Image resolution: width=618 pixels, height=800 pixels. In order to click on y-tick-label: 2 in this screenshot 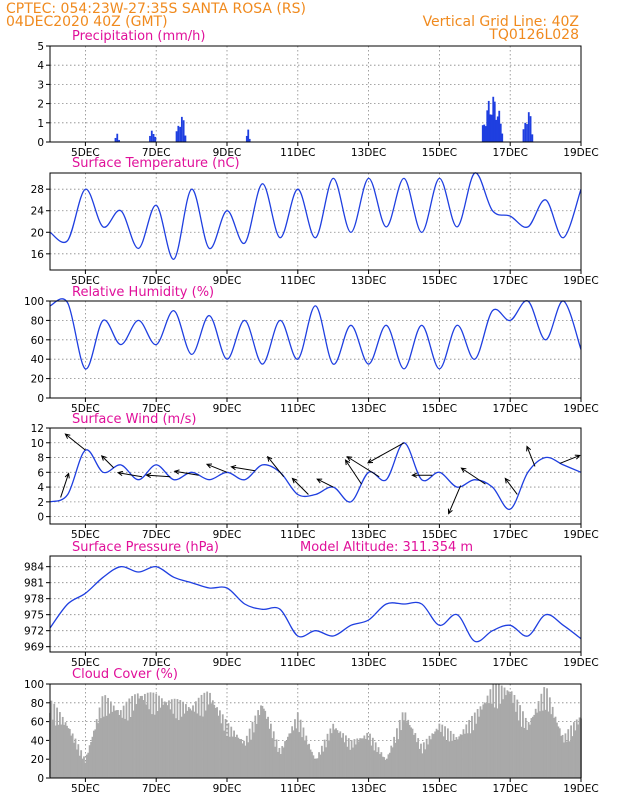, I will do `click(40, 503)`.